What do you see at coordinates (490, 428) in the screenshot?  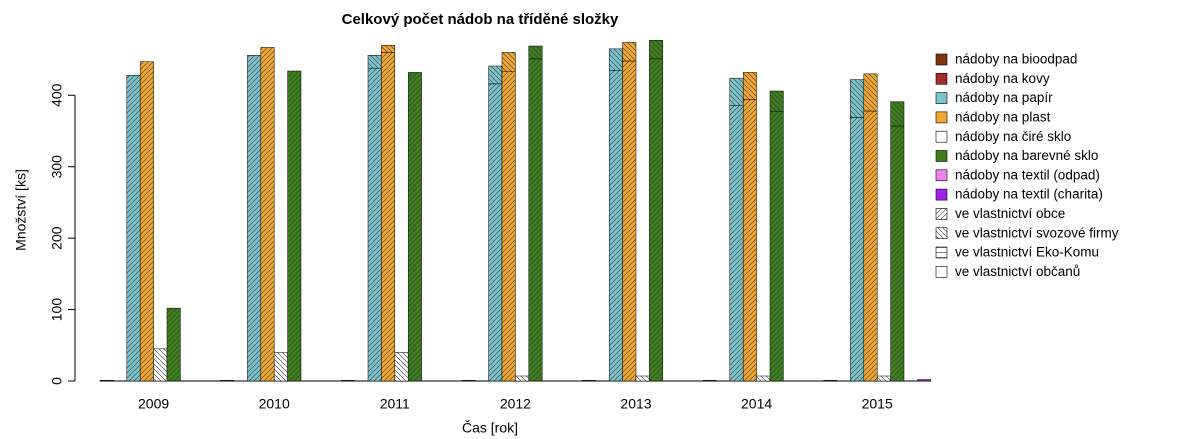 I see `x-axis-label: Čas [rok]` at bounding box center [490, 428].